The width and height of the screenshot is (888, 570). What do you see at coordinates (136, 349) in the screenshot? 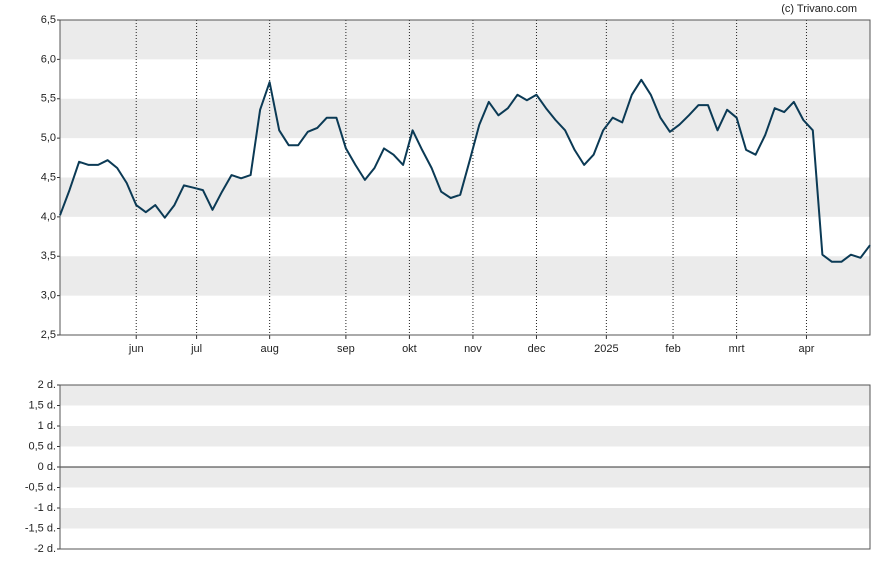
I see `x-tick-label: jun` at bounding box center [136, 349].